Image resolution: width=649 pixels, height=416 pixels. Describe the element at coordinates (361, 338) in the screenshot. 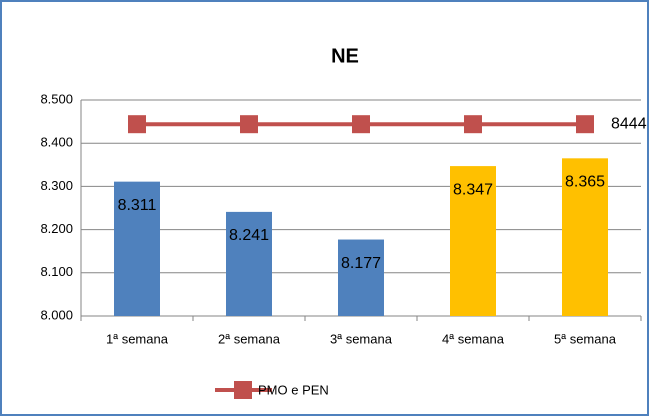

I see `x-tick-label: 3ª semana` at that location.